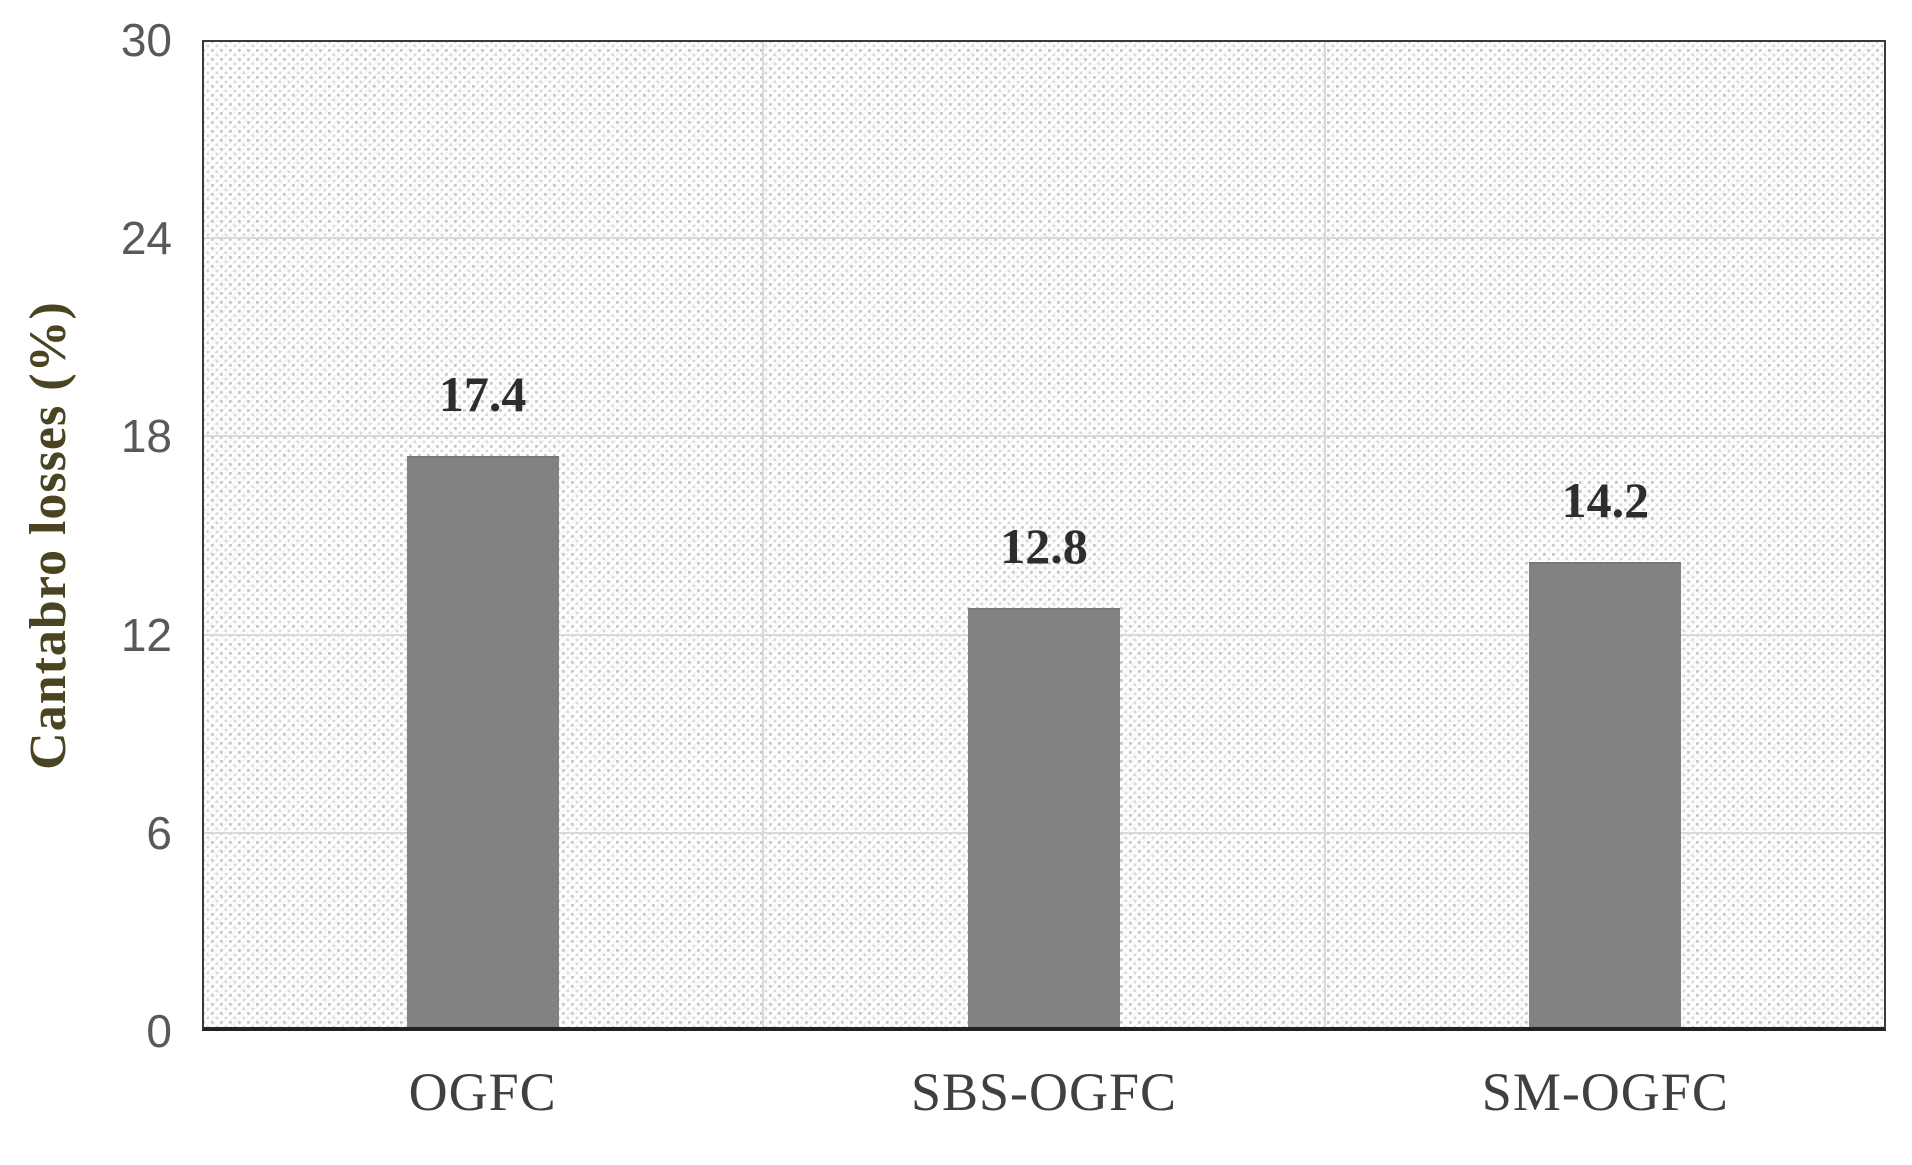 This screenshot has width=1912, height=1165. What do you see at coordinates (159, 1031) in the screenshot?
I see `y-tick-label-0: 0` at bounding box center [159, 1031].